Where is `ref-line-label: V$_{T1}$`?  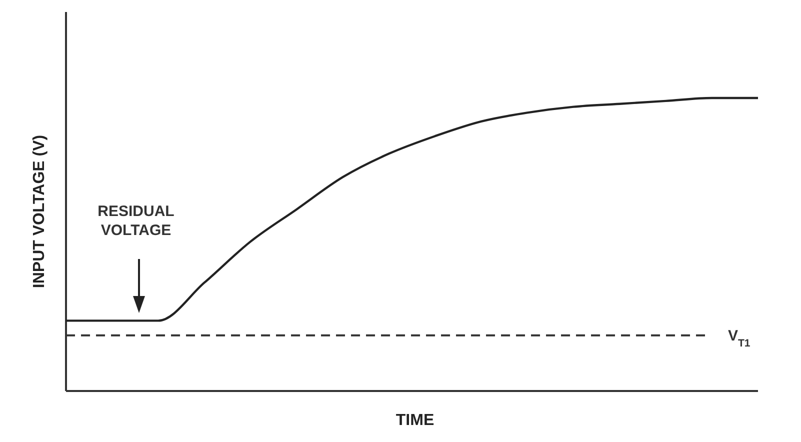 ref-line-label: V$_{T1}$ is located at coordinates (739, 338).